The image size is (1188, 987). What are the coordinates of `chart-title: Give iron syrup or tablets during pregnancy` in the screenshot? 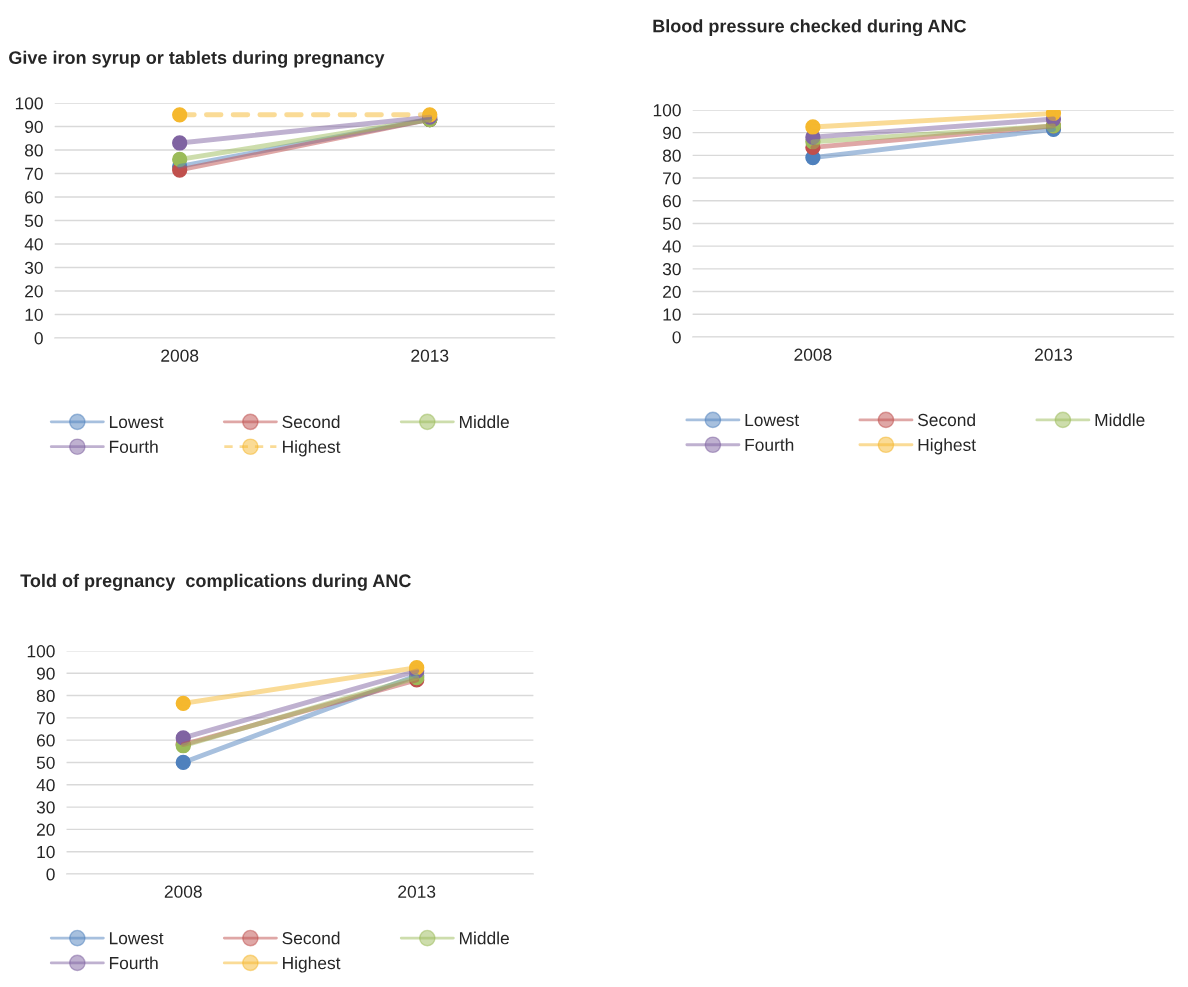 It's located at (197, 59).